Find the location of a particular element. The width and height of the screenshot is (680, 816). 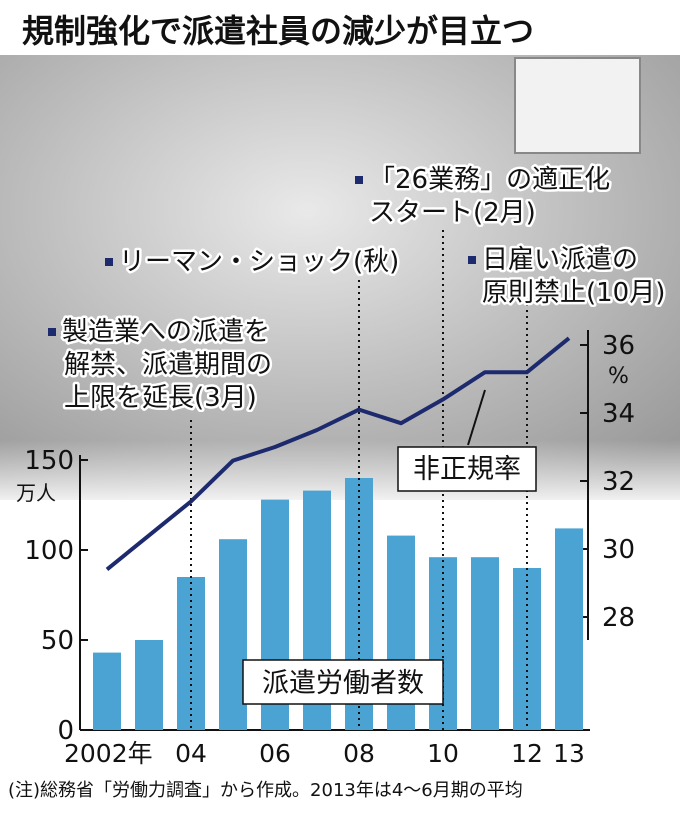

right-axis-tick-label: 36 is located at coordinates (618, 346).